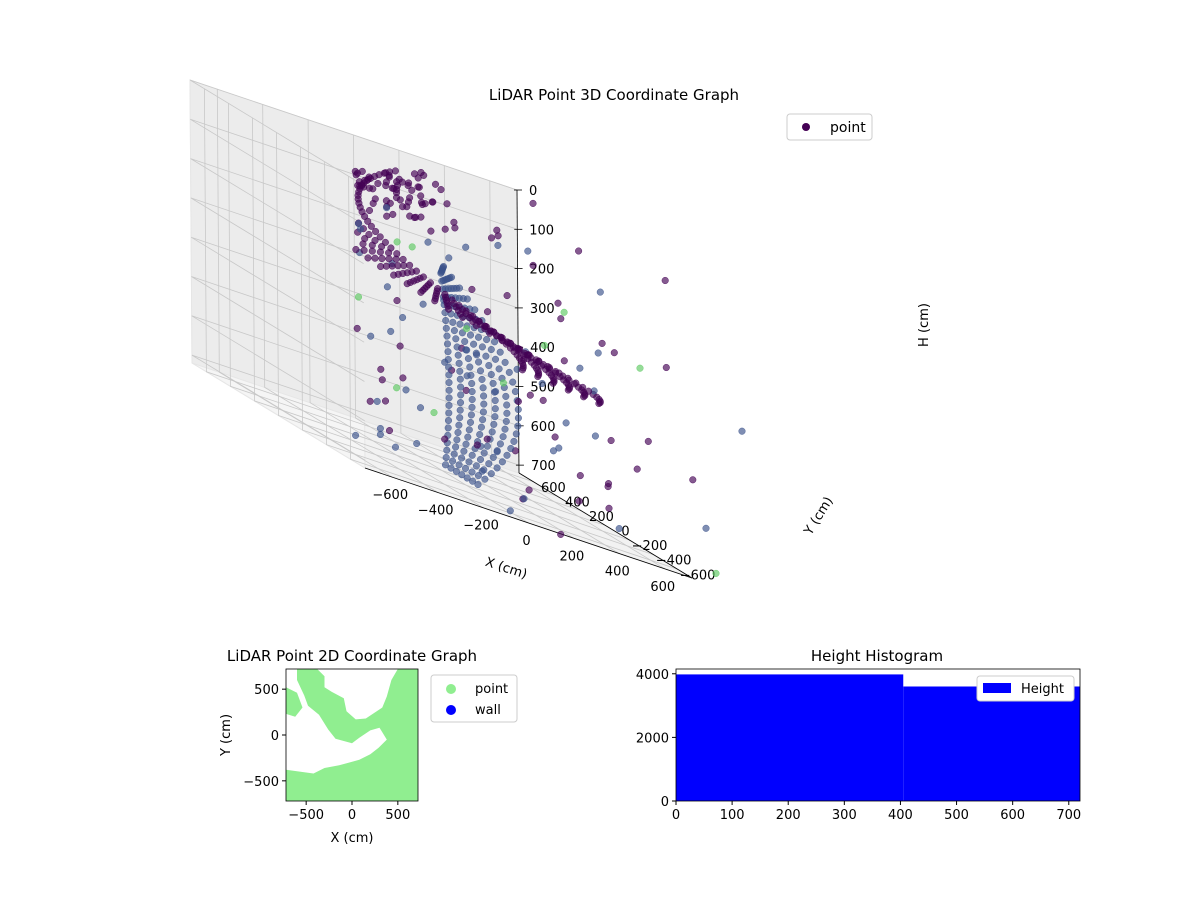 This screenshot has width=1200, height=900. What do you see at coordinates (1025, 688) in the screenshot?
I see `chart-histogram-legend: Height` at bounding box center [1025, 688].